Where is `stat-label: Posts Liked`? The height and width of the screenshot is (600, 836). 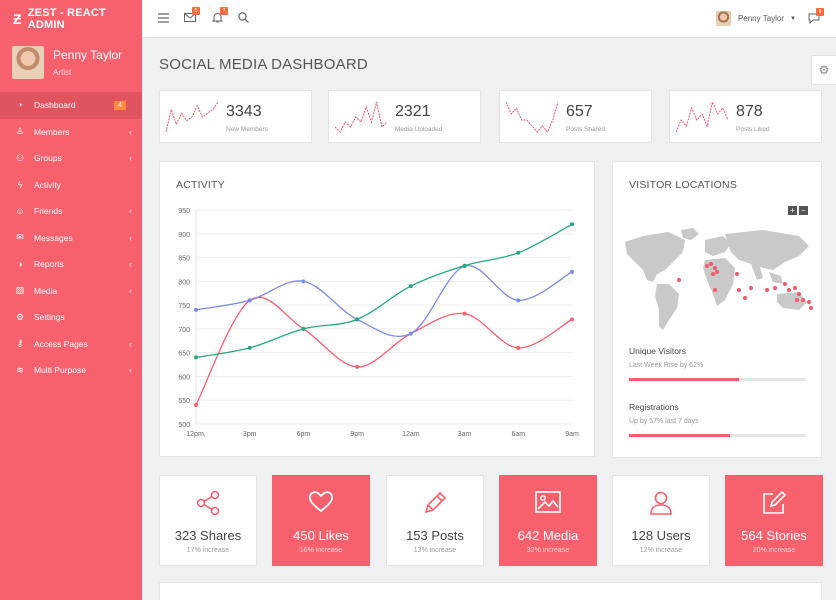 stat-label: Posts Liked is located at coordinates (753, 129).